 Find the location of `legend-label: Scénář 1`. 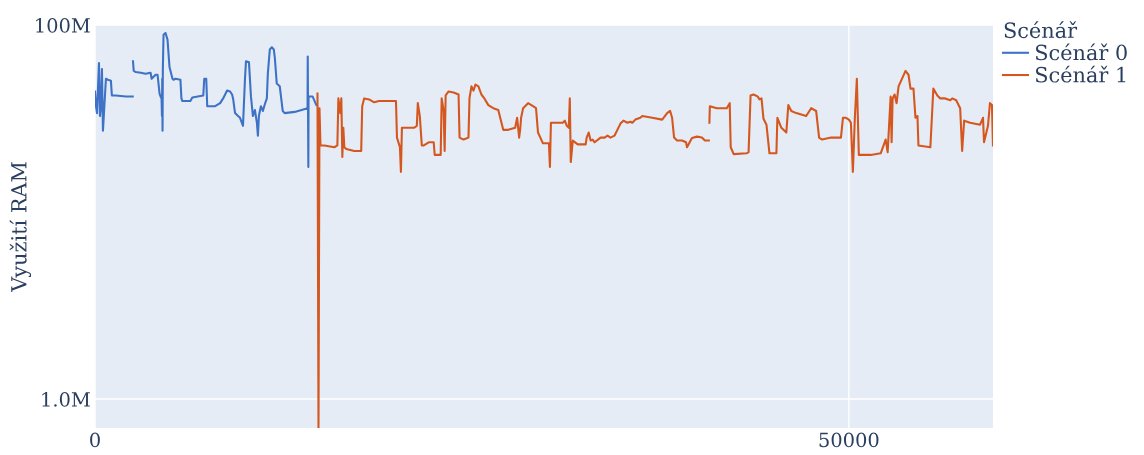

legend-label: Scénář 1 is located at coordinates (1081, 74).